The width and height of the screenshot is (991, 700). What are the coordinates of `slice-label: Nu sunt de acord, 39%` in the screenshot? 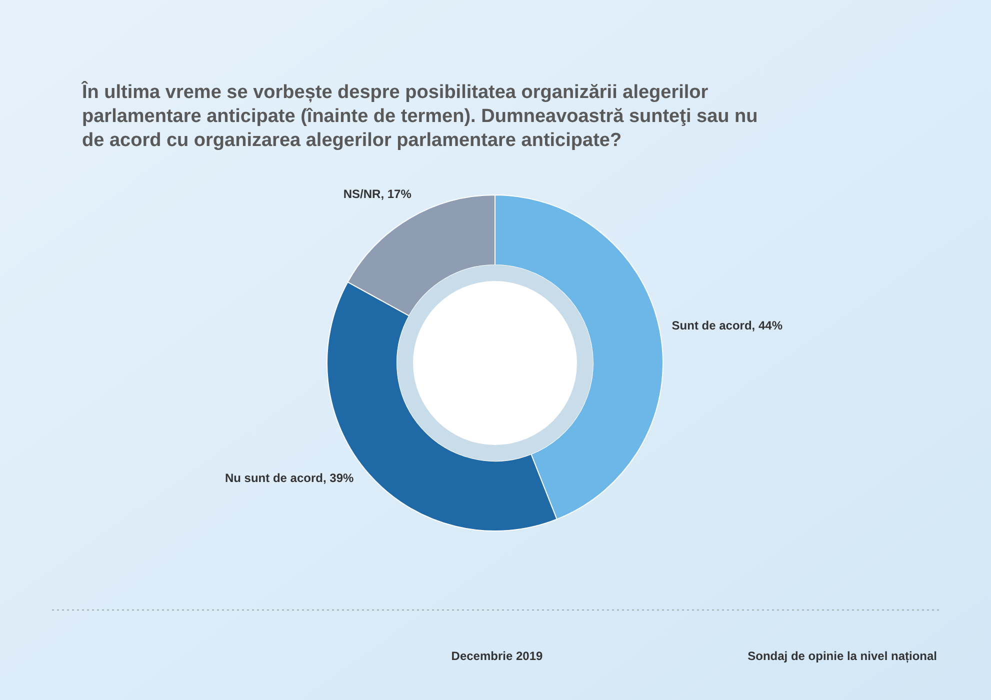 It's located at (289, 478).